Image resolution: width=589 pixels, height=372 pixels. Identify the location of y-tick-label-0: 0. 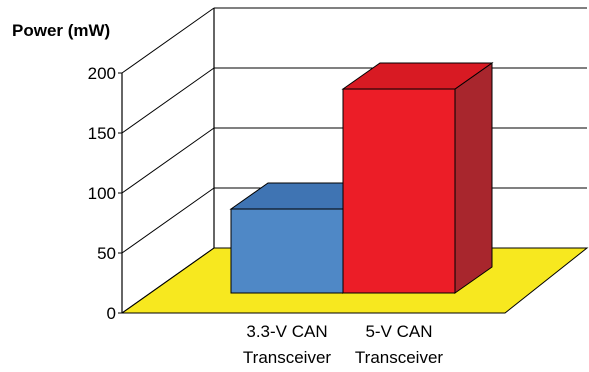
(111, 313).